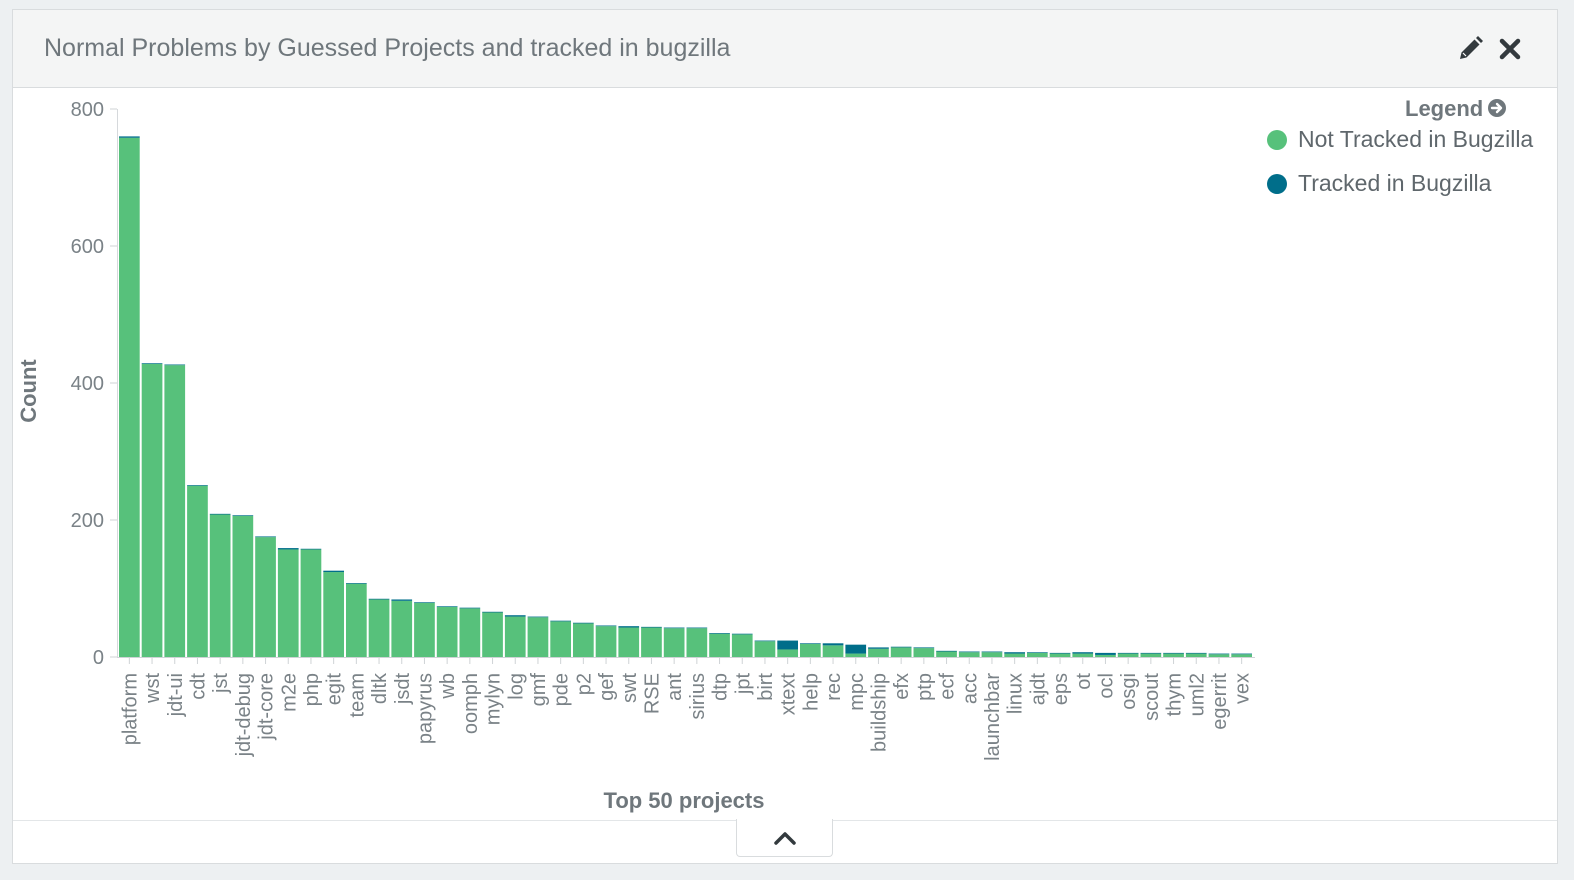 This screenshot has width=1574, height=880. What do you see at coordinates (584, 684) in the screenshot?
I see `x-tick-label: p2` at bounding box center [584, 684].